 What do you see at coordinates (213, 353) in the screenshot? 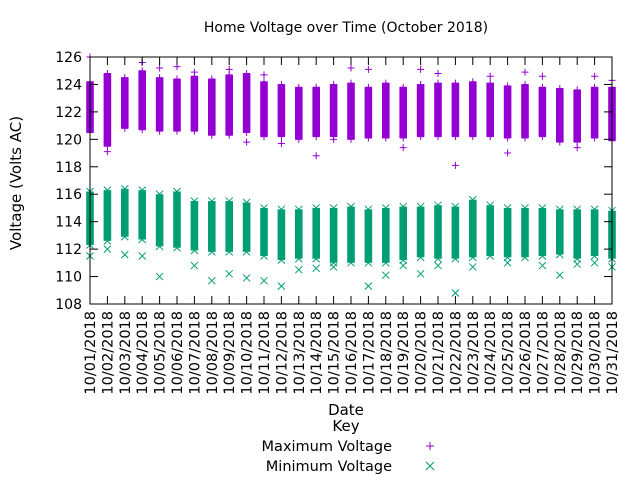
I see `x-tick-label: 10/08/2018` at bounding box center [213, 353].